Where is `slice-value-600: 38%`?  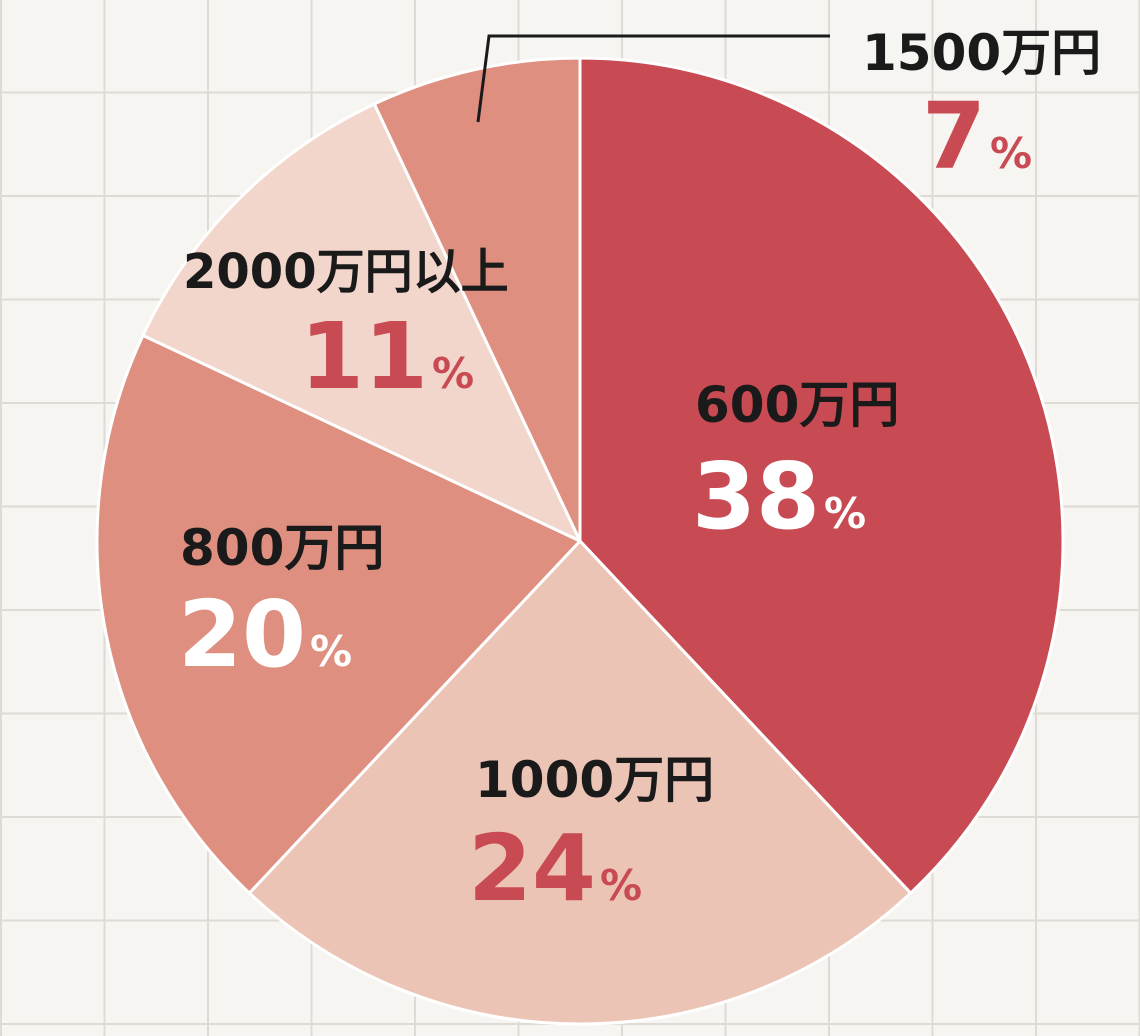
slice-value-600: 38% is located at coordinates (779, 496).